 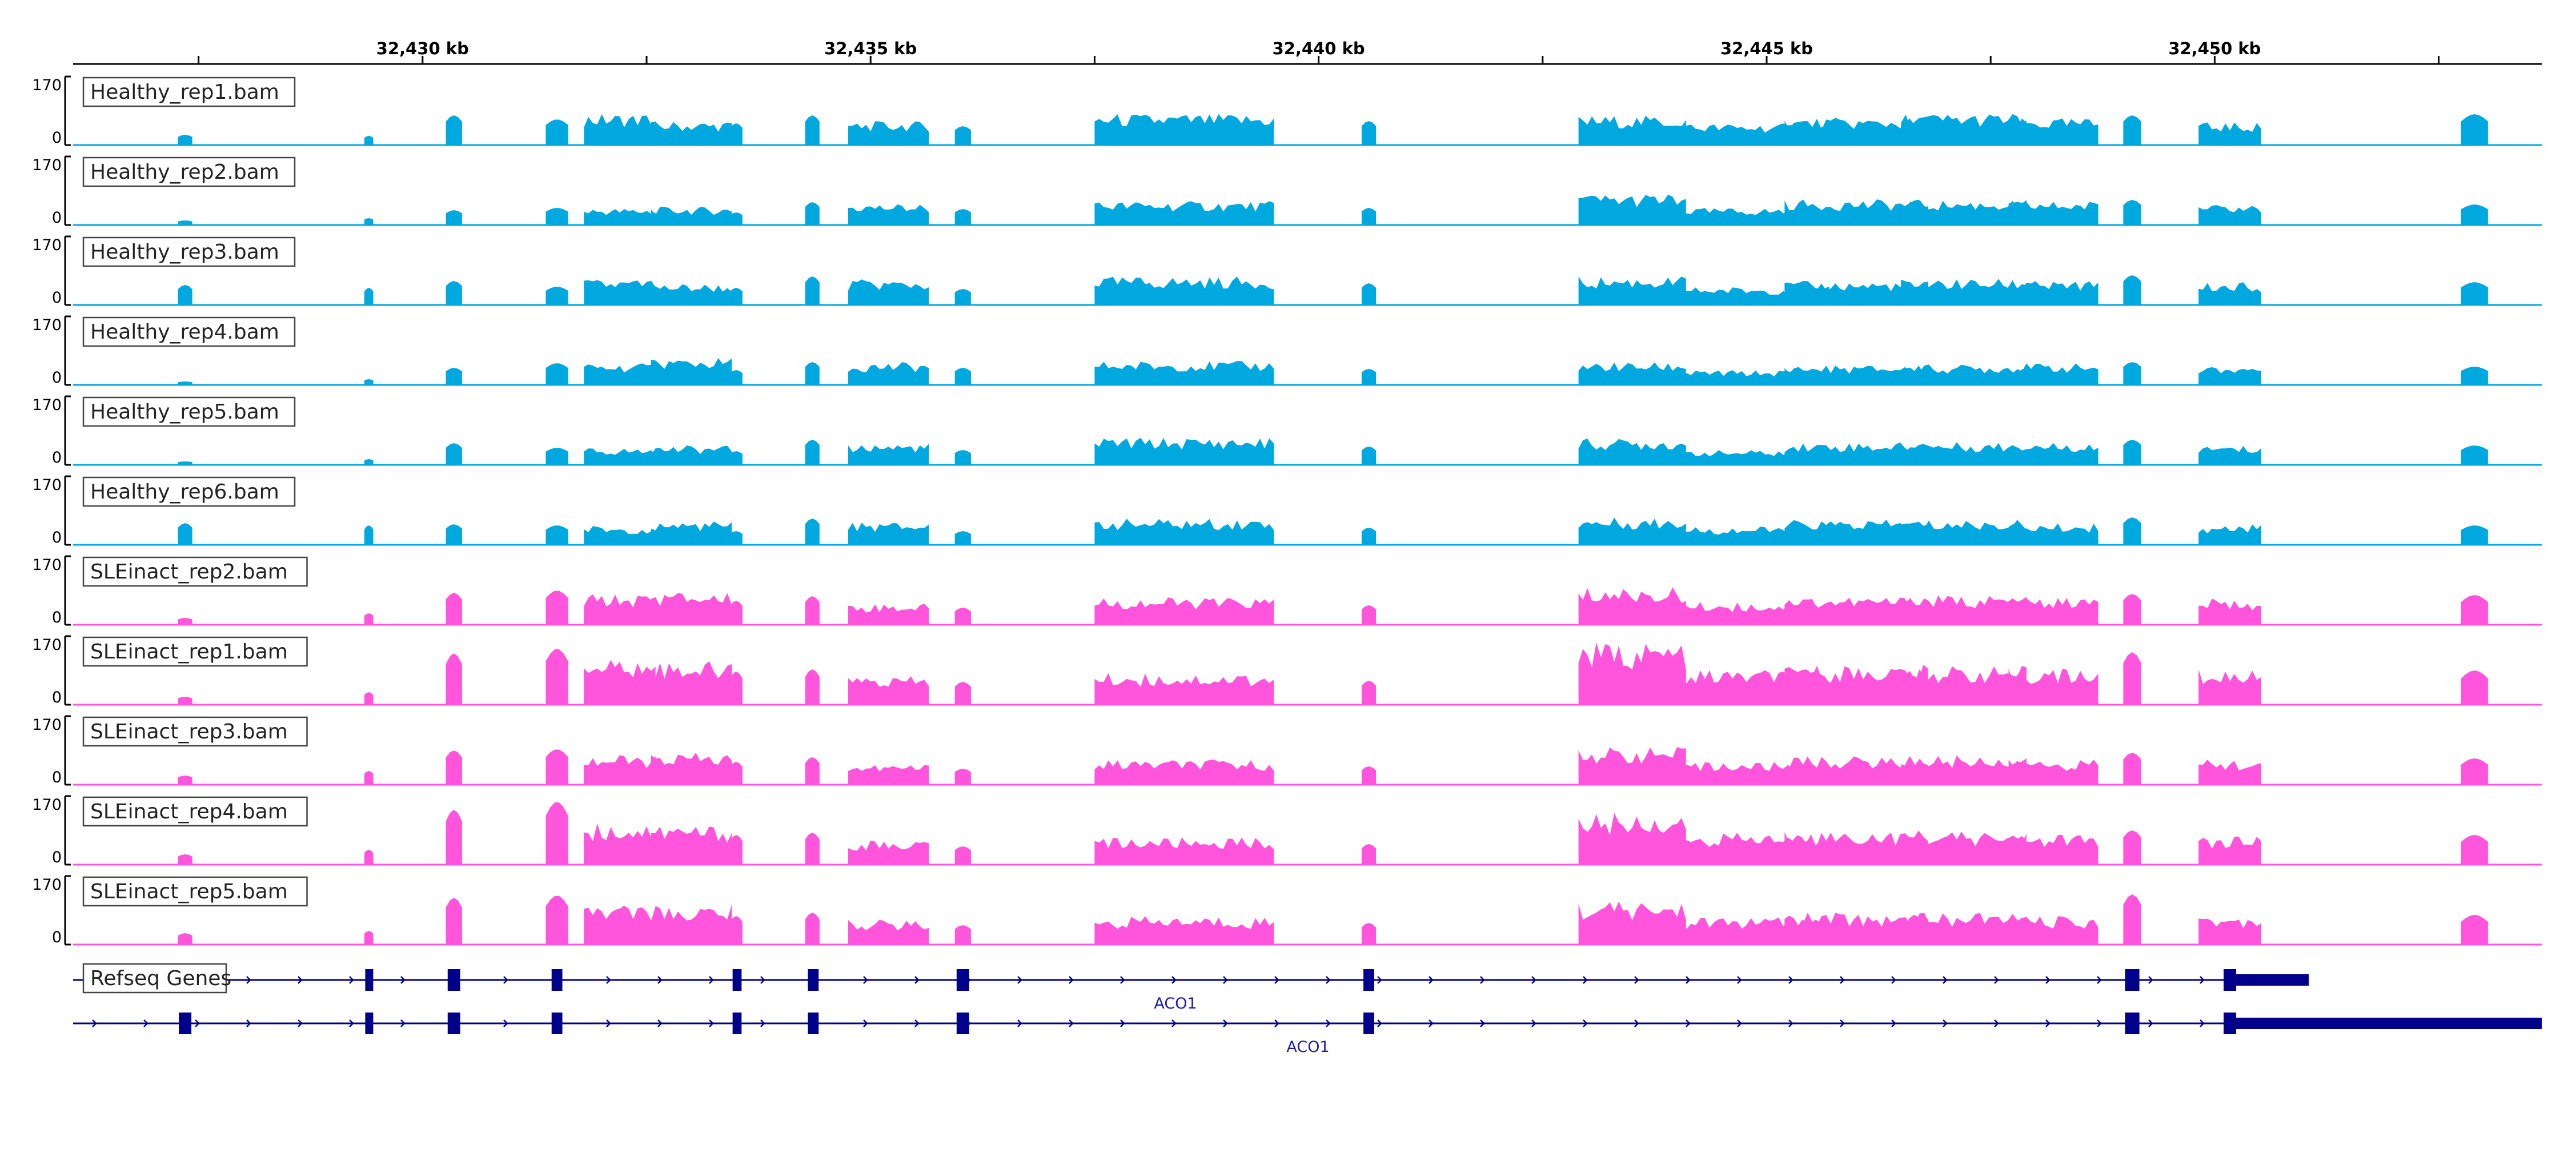 I want to click on track-name-label: Healthy_rep4.bam, so click(x=189, y=331).